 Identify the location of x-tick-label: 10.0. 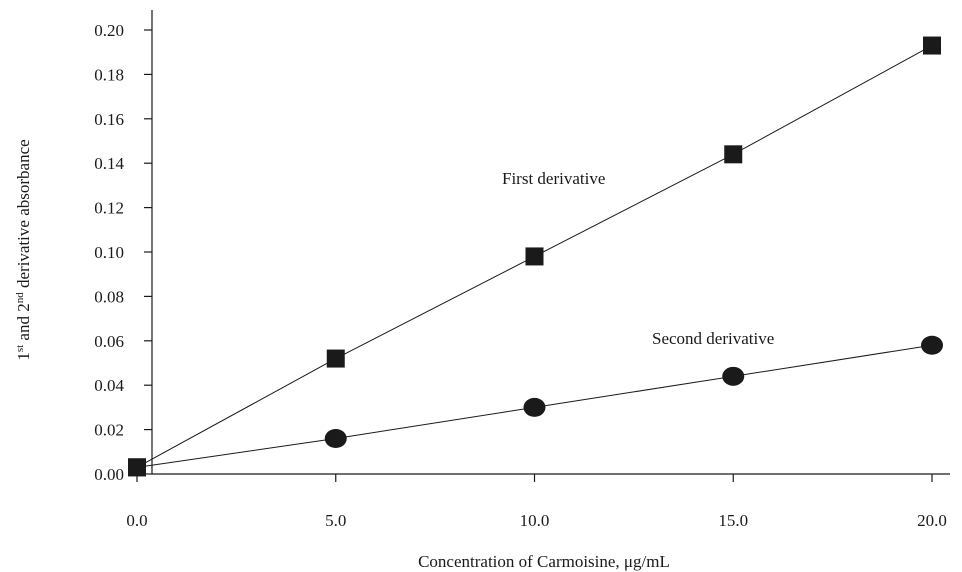
(535, 520).